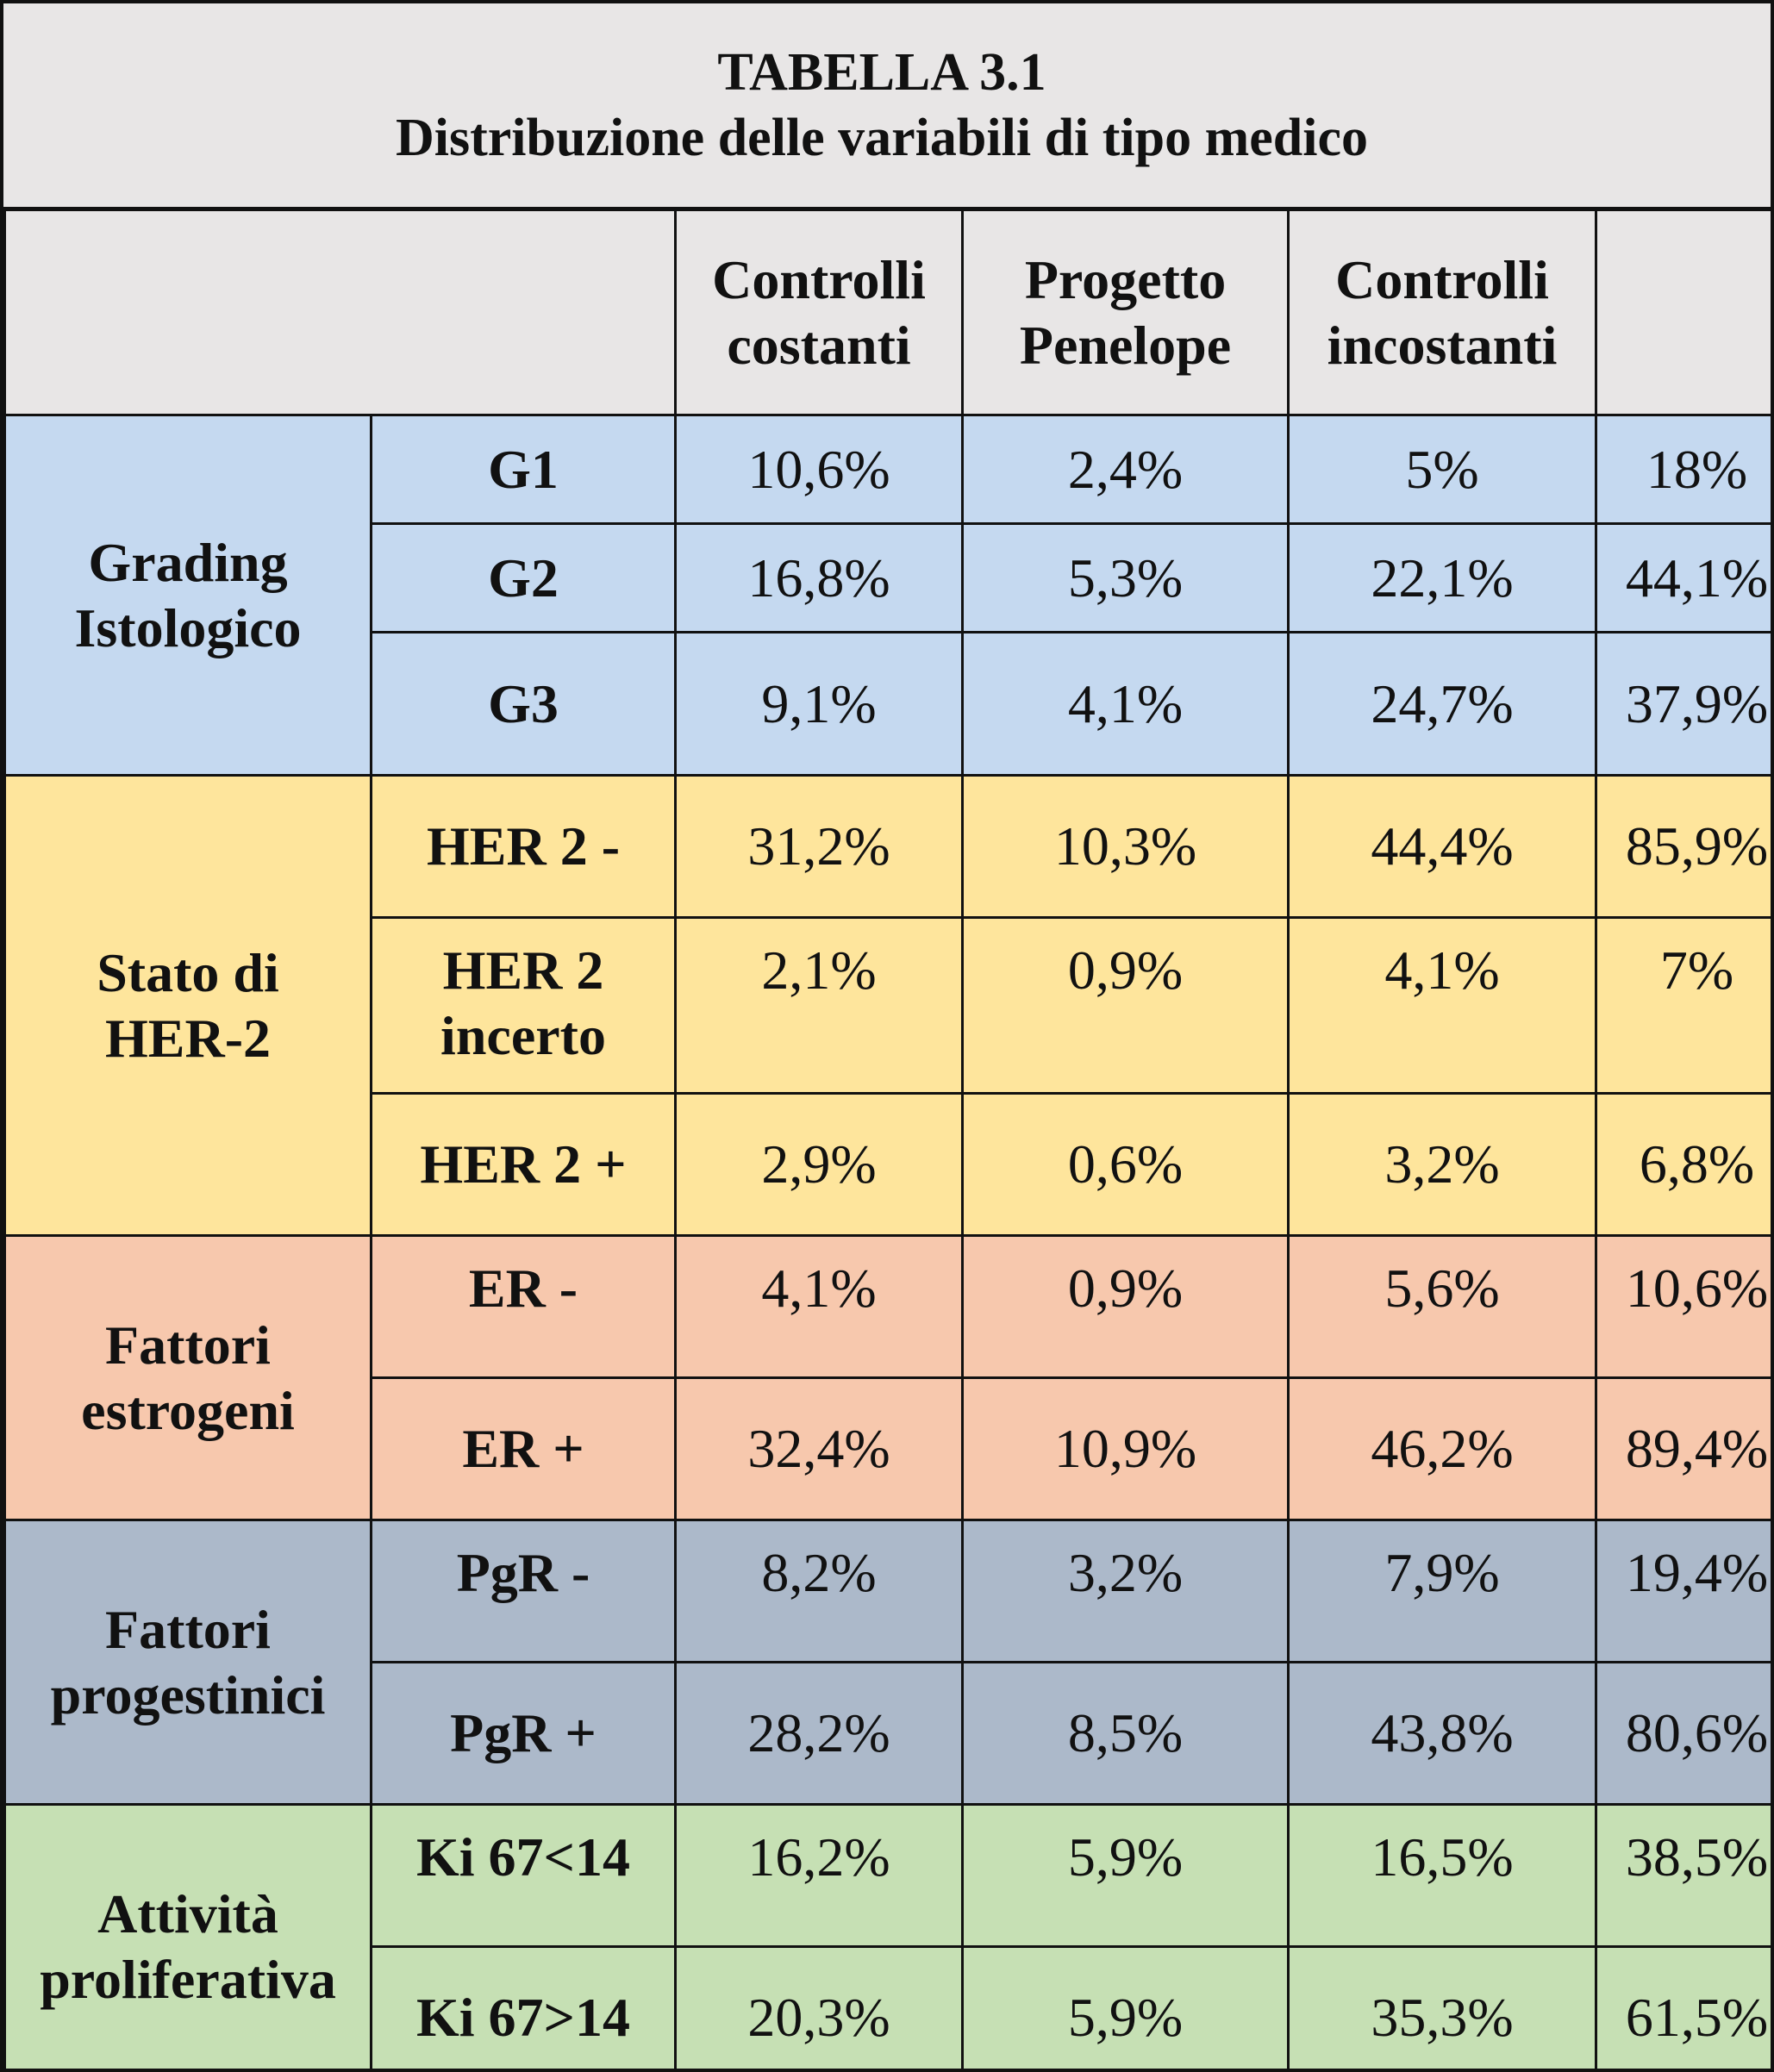  I want to click on row-label-line: HER 2 +, so click(523, 1164).